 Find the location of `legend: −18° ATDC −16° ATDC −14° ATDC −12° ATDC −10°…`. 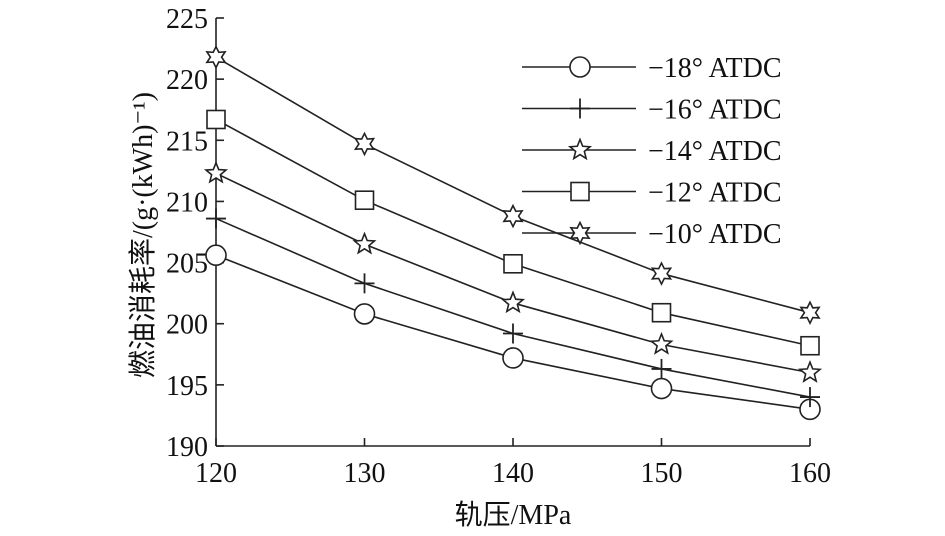

legend: −18° ATDC −16° ATDC −14° ATDC −12° ATDC −10°… is located at coordinates (652, 151).